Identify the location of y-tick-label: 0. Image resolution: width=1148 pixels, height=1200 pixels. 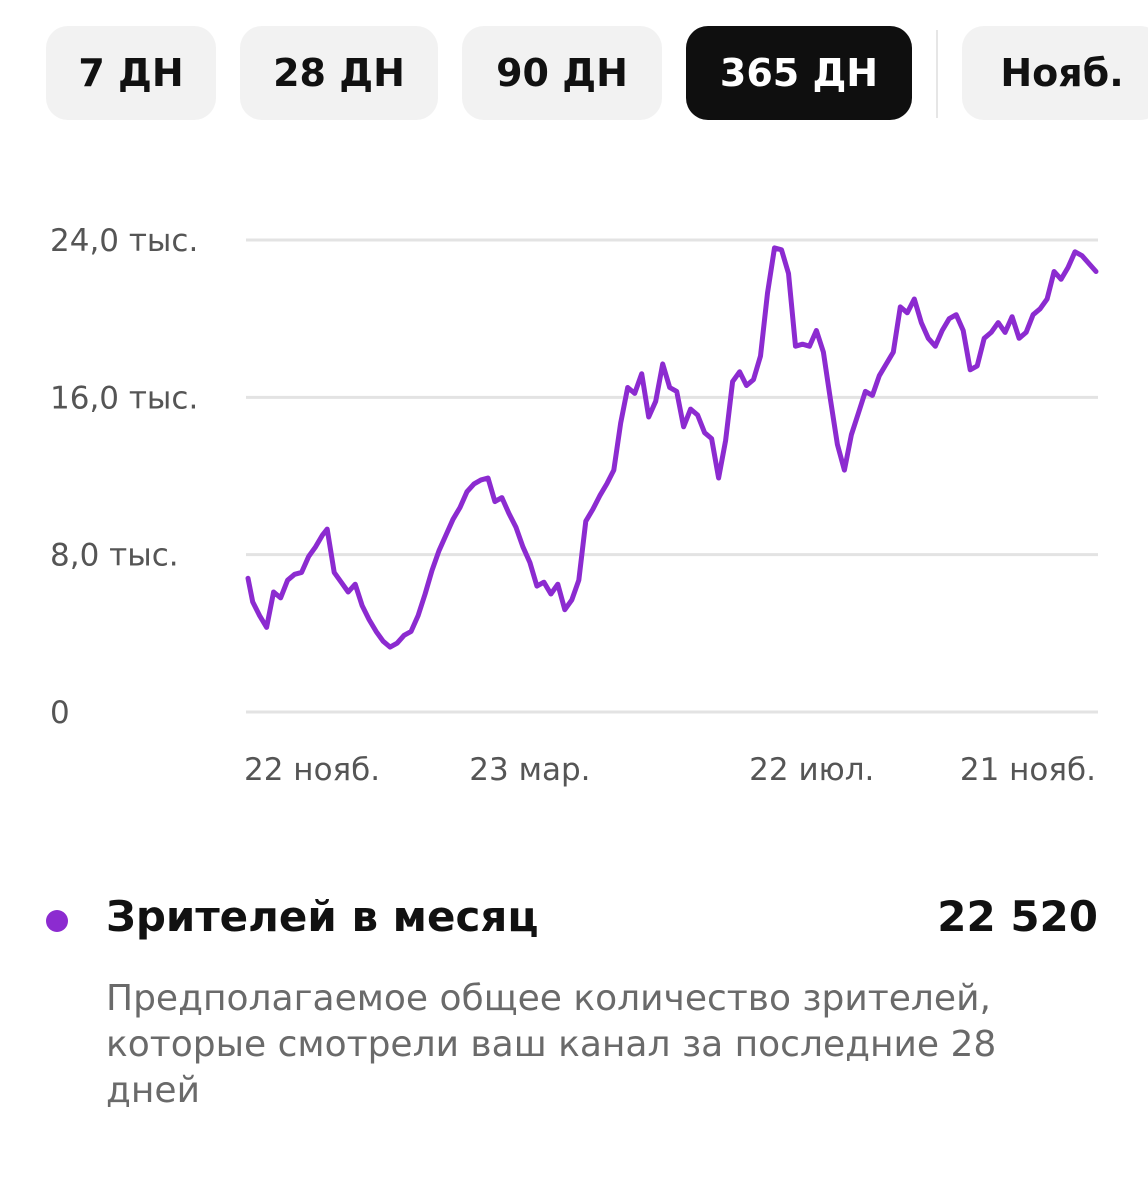
(60, 713).